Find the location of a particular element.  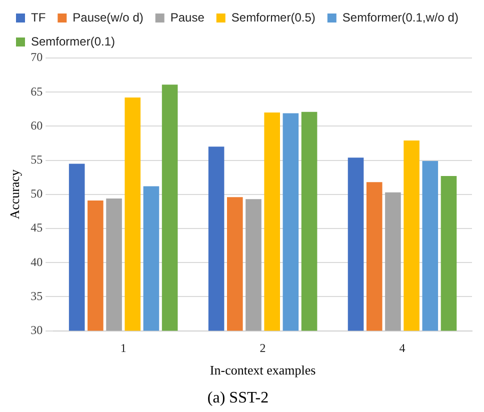

legend-label: Semformer(0.1,w/o d) is located at coordinates (400, 17).